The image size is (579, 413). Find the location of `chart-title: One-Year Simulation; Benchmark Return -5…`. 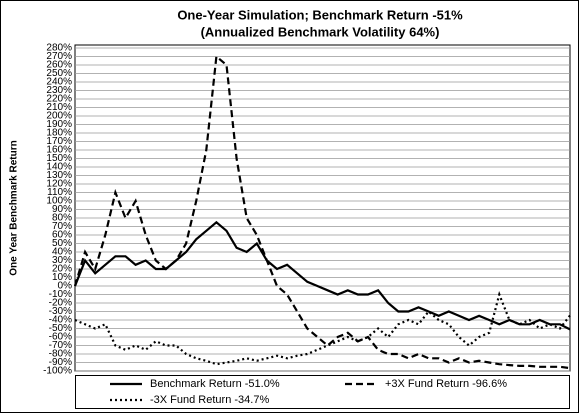

chart-title: One-Year Simulation; Benchmark Return -5… is located at coordinates (320, 14).